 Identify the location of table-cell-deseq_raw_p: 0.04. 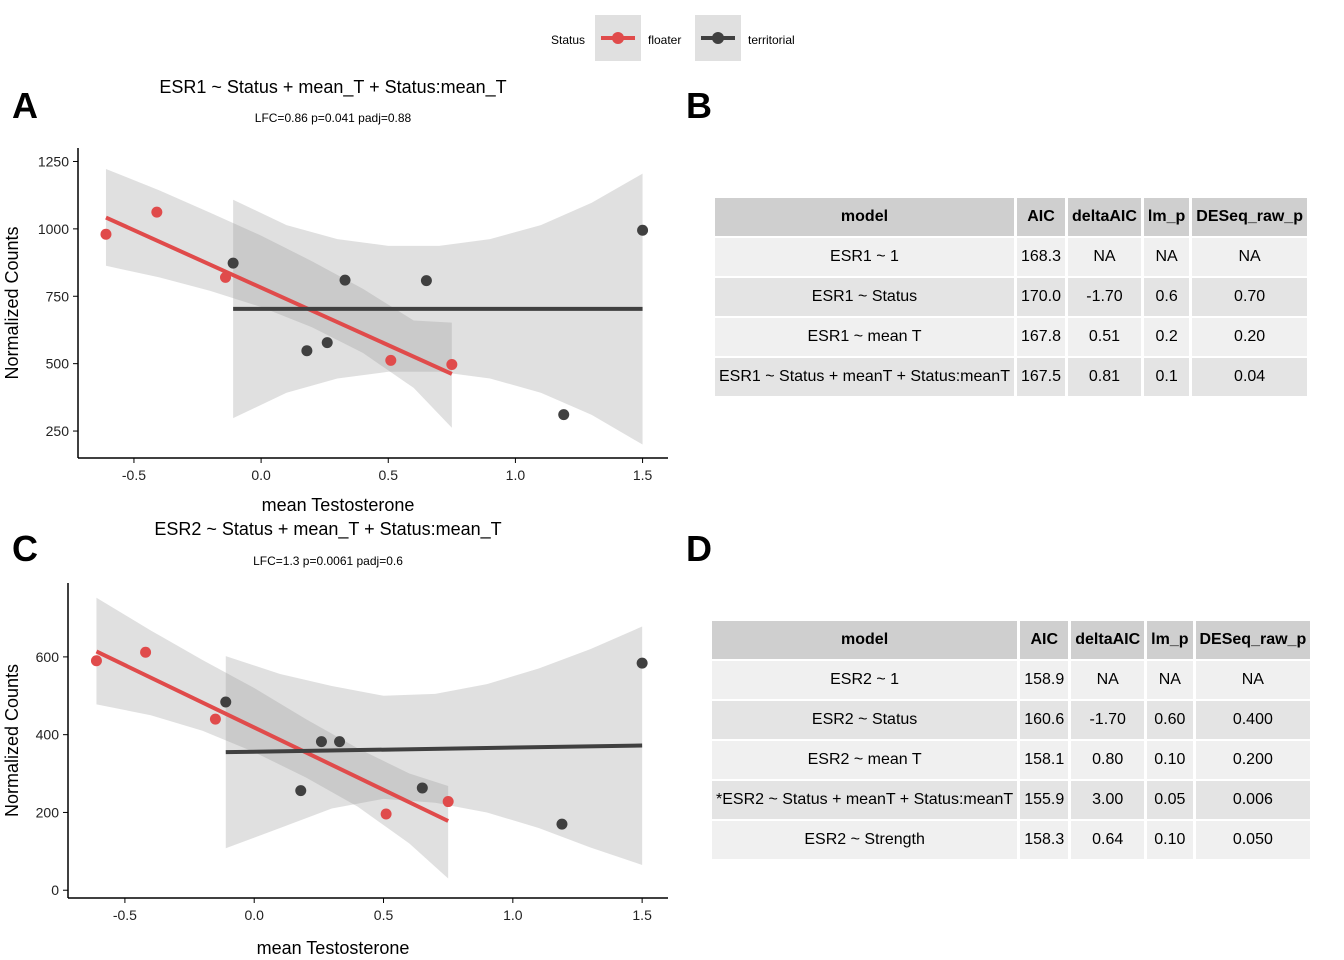
(1248, 377).